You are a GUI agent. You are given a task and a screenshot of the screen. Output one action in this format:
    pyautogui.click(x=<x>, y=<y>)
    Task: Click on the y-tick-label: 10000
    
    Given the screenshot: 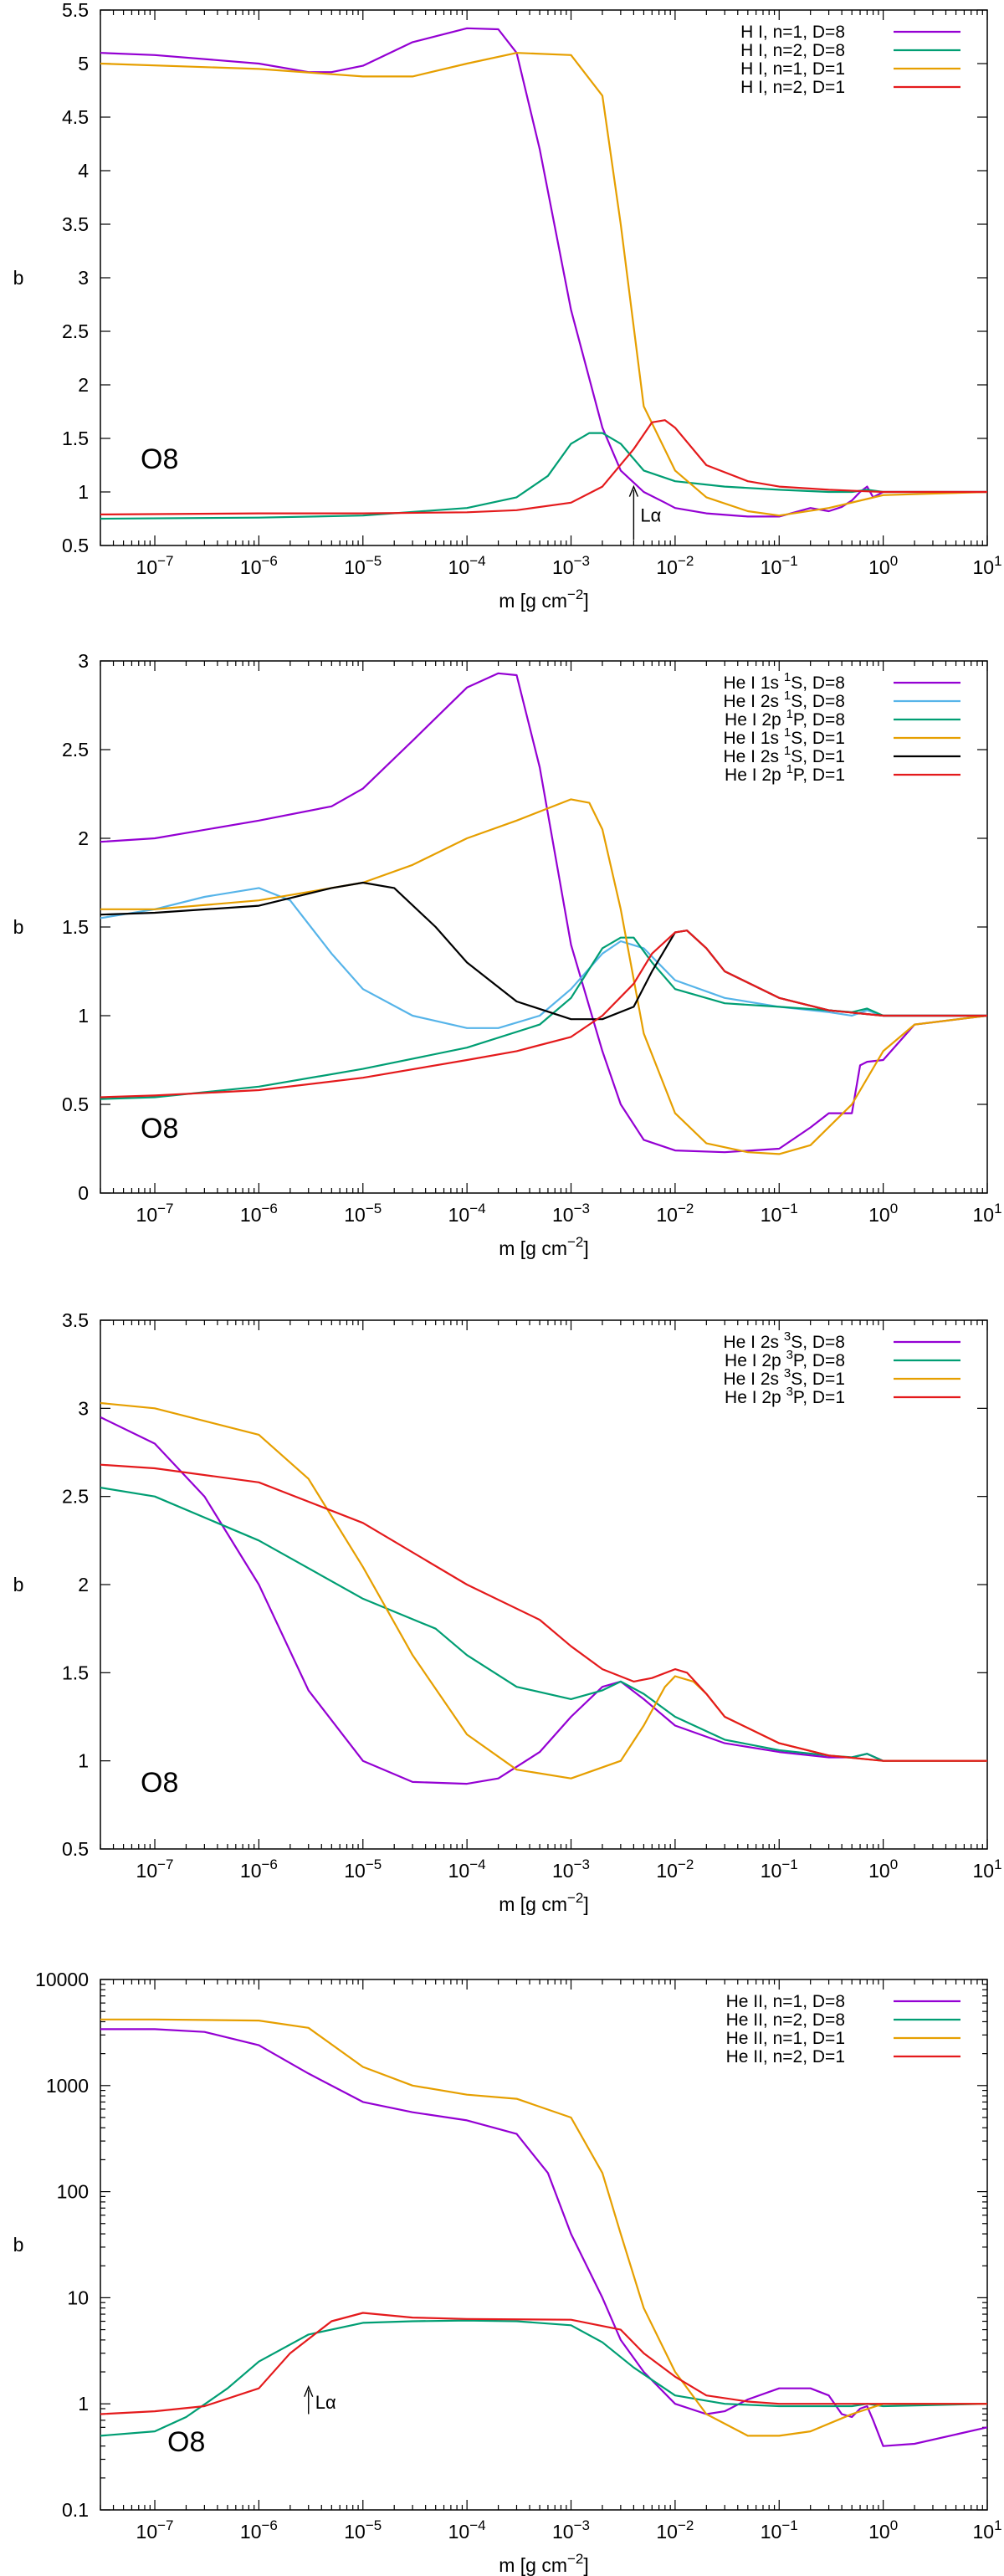 What is the action you would take?
    pyautogui.click(x=62, y=1980)
    